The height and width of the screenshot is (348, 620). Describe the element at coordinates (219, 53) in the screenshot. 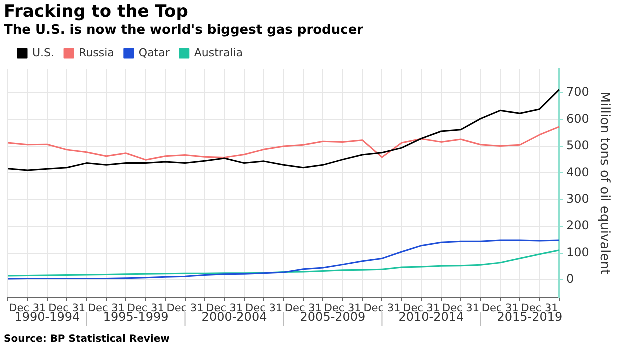

I see `legend-label: Australia` at that location.